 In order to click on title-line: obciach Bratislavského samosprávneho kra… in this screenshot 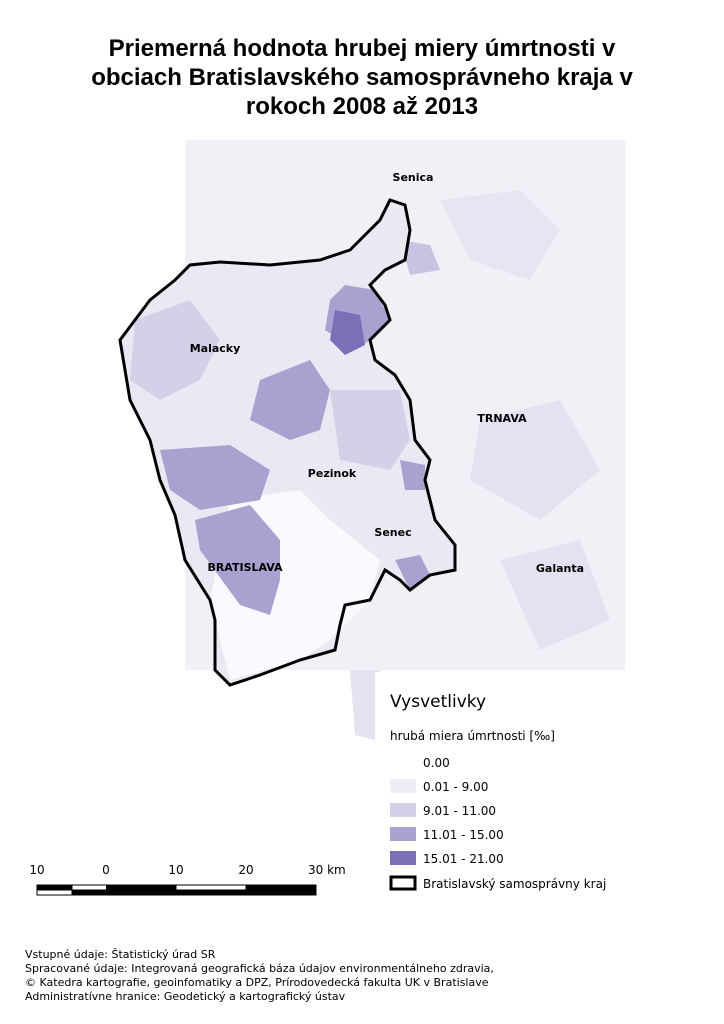, I will do `click(362, 77)`.